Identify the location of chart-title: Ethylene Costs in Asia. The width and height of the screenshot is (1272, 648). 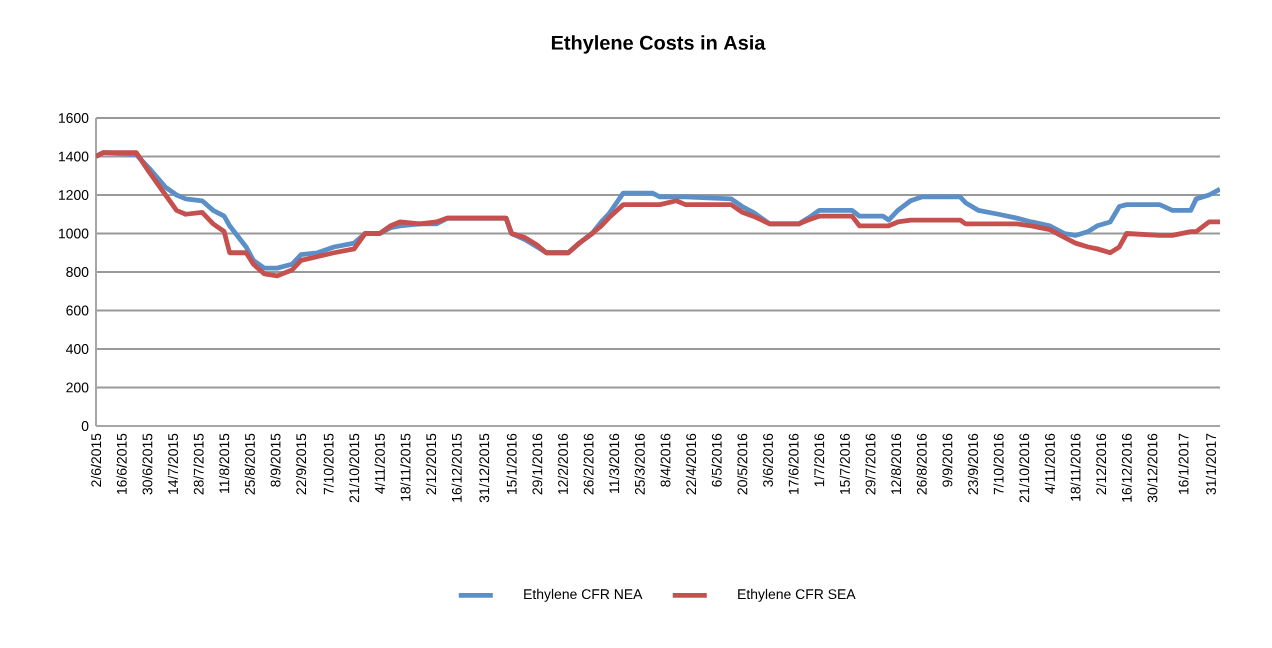
(658, 44).